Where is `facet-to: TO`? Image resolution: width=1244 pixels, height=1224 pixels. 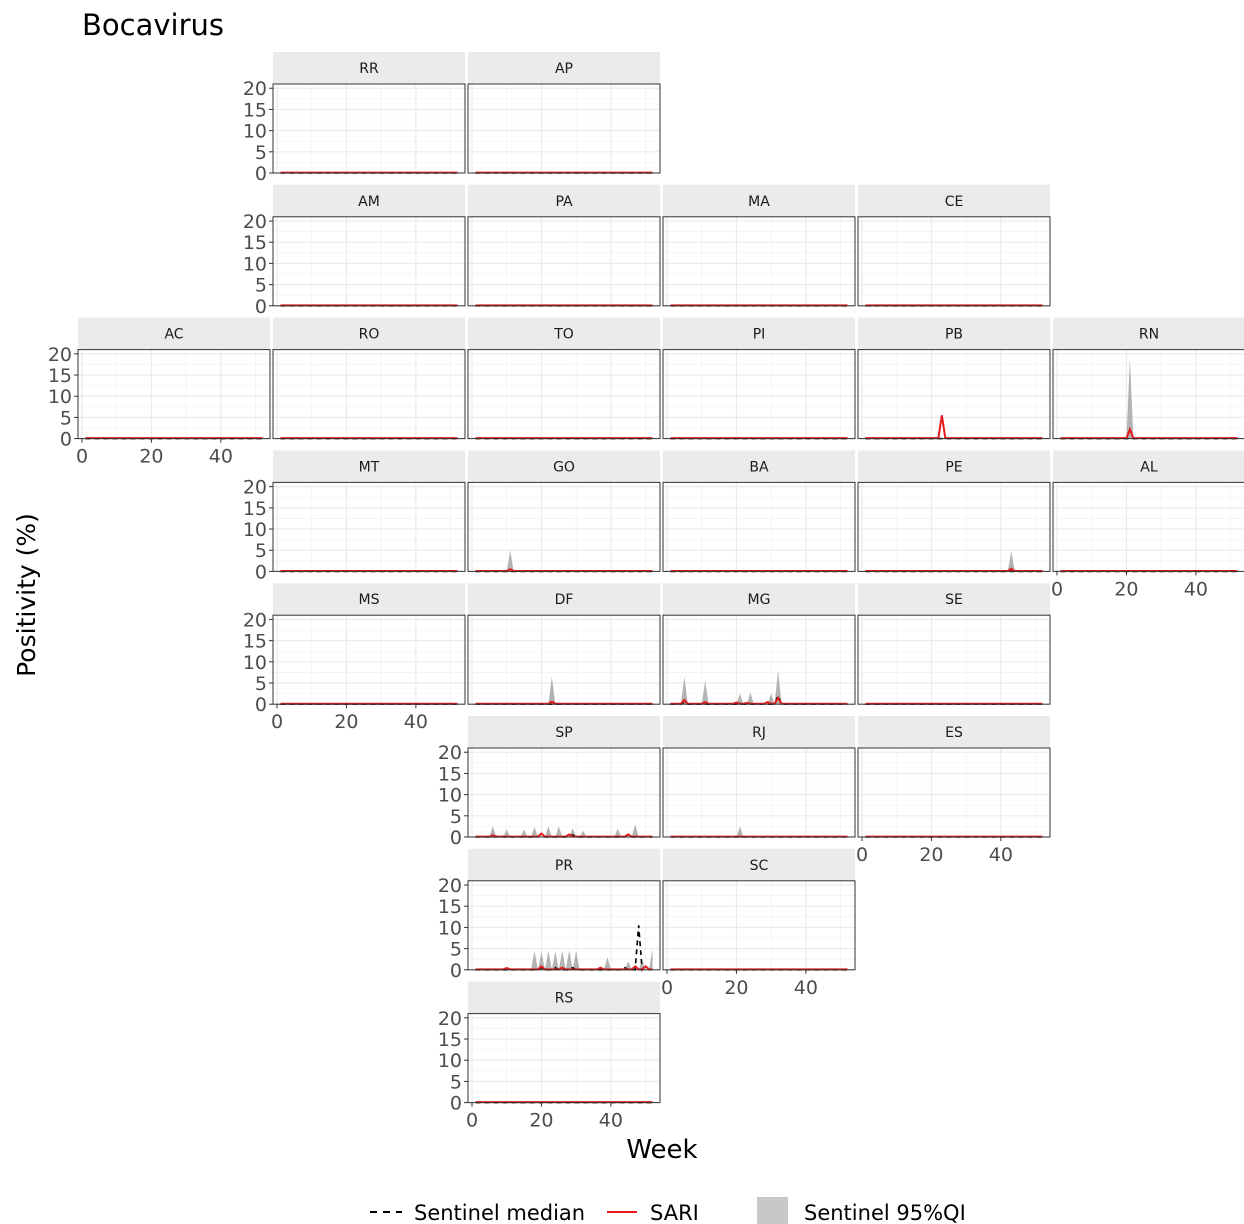 facet-to: TO is located at coordinates (564, 378).